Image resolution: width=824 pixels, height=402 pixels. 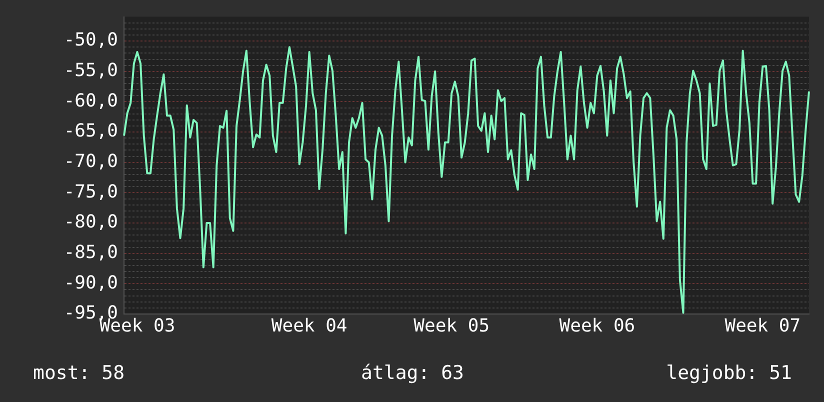 What do you see at coordinates (412, 373) in the screenshot?
I see `text: átlag: 63` at bounding box center [412, 373].